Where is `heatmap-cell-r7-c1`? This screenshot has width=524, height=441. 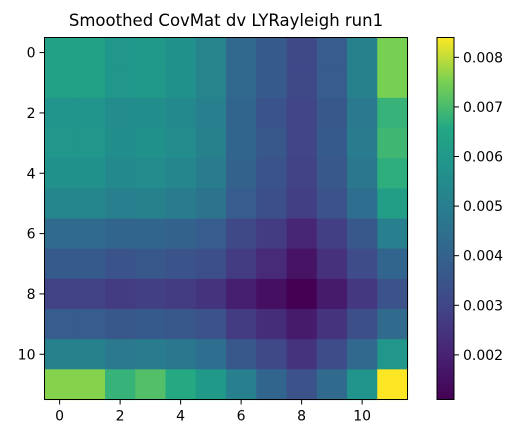 heatmap-cell-r7-c1 is located at coordinates (90, 264).